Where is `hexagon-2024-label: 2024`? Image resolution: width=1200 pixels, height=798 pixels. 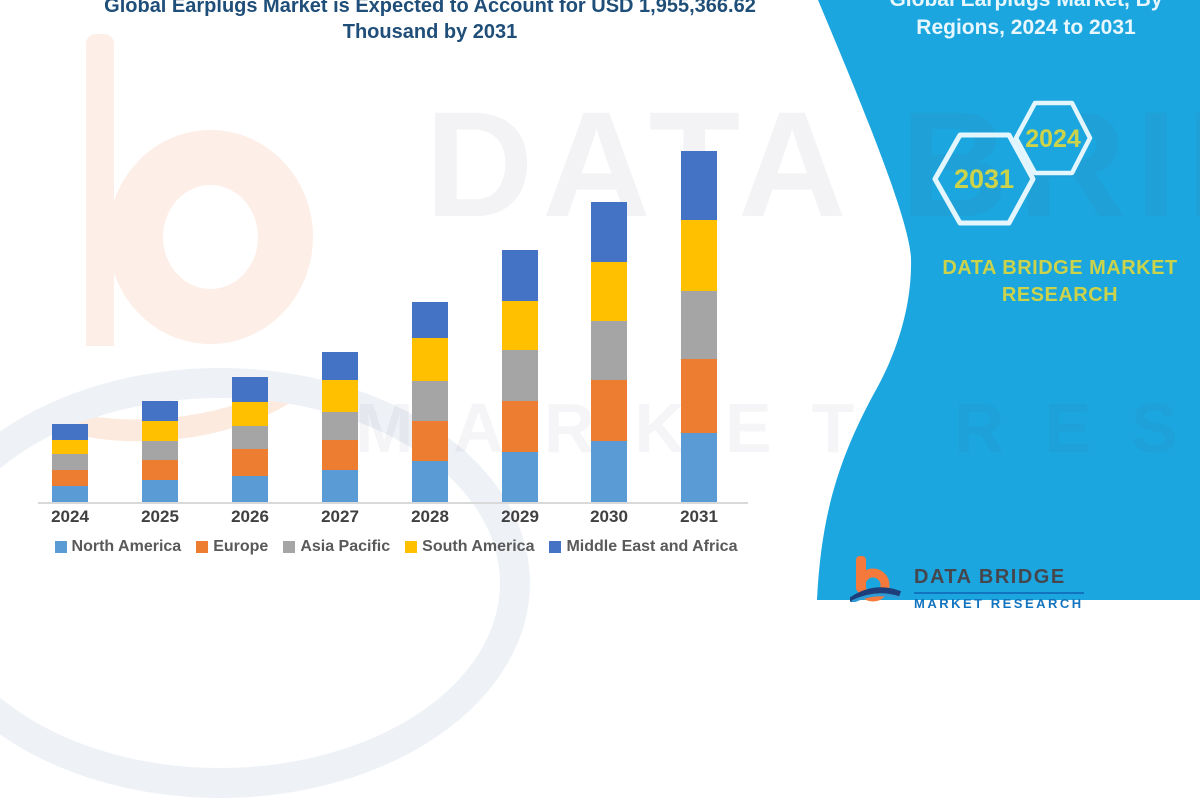 hexagon-2024-label: 2024 is located at coordinates (1053, 139).